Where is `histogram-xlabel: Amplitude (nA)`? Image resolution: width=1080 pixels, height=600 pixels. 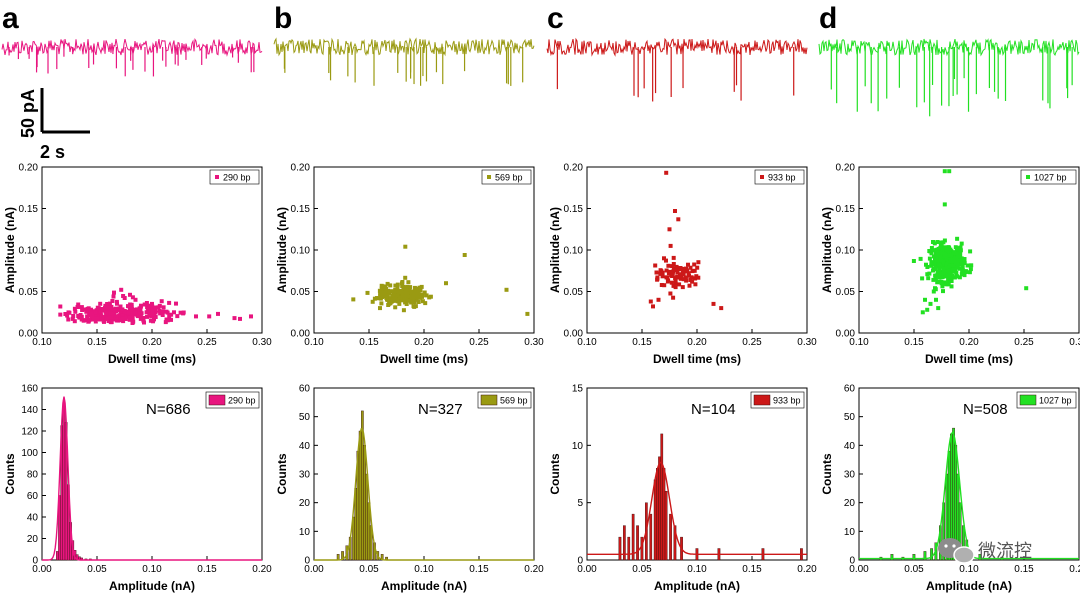 histogram-xlabel: Amplitude (nA) is located at coordinates (697, 586).